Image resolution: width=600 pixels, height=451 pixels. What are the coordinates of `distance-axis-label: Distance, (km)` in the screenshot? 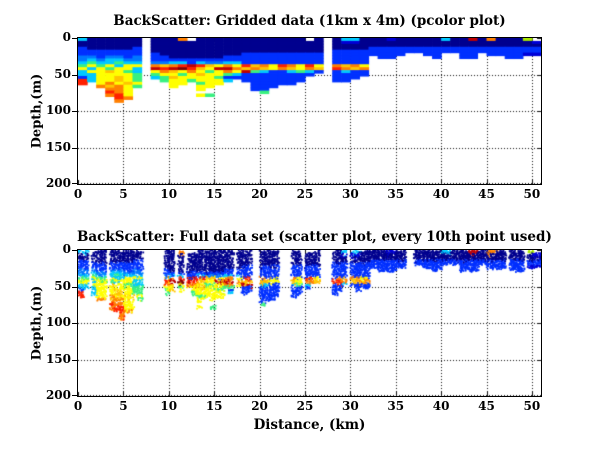 It's located at (309, 425).